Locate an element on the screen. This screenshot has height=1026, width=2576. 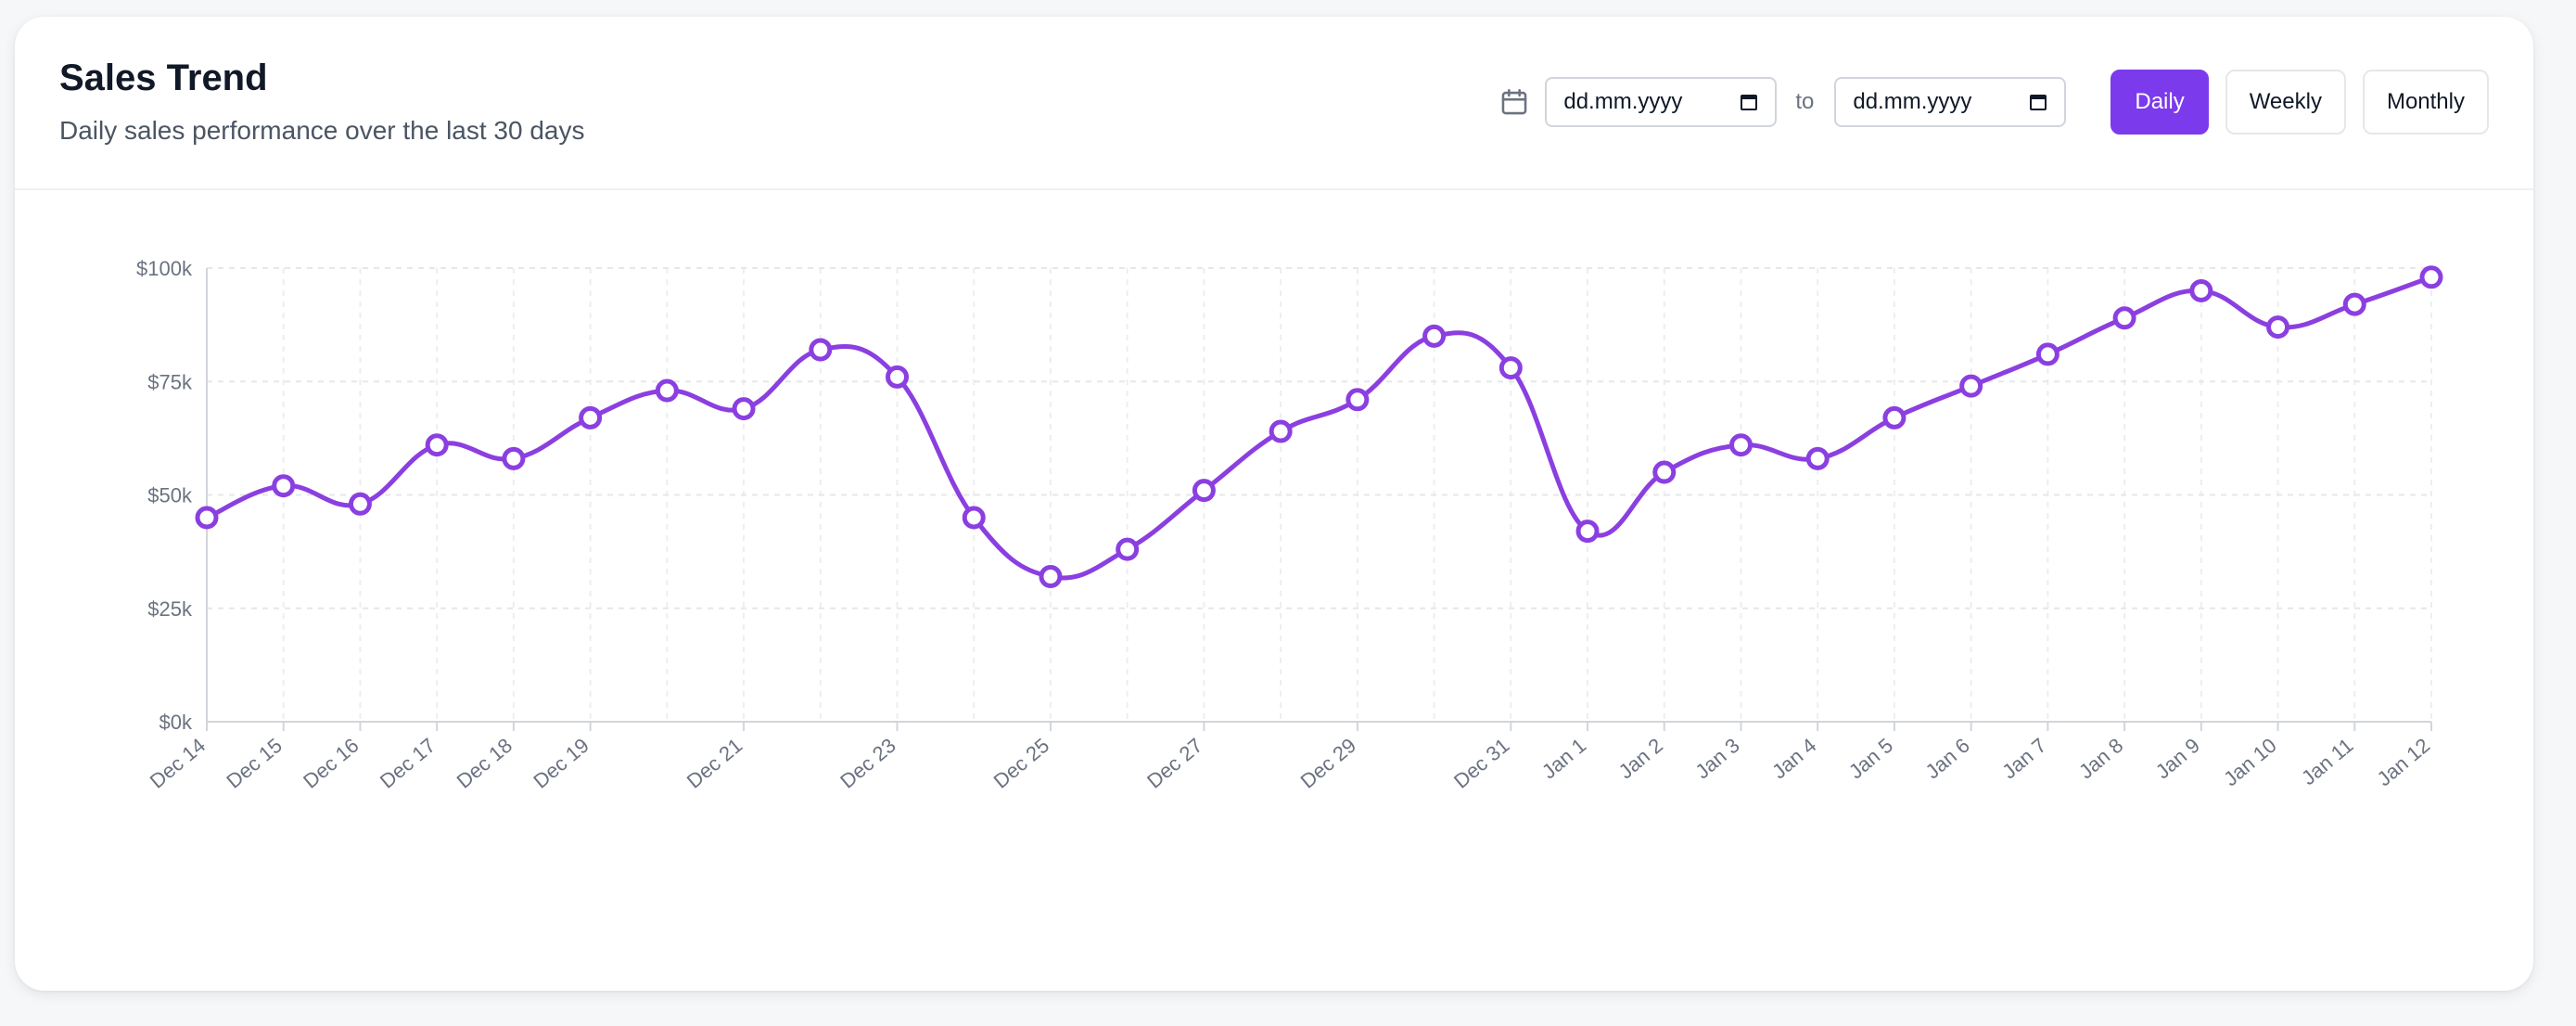
date-from-input: dd.mm.yyyy is located at coordinates (1661, 102).